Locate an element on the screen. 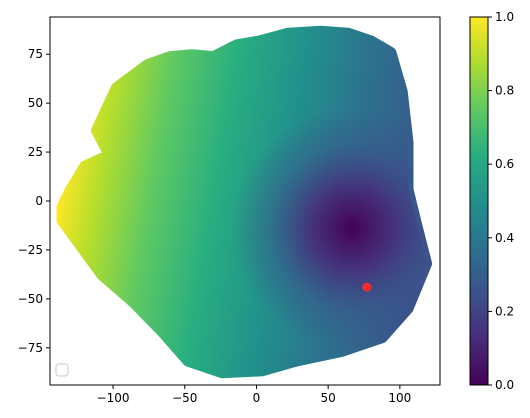 The width and height of the screenshot is (530, 418). colorbar-tick-label: 0.8 is located at coordinates (504, 91).